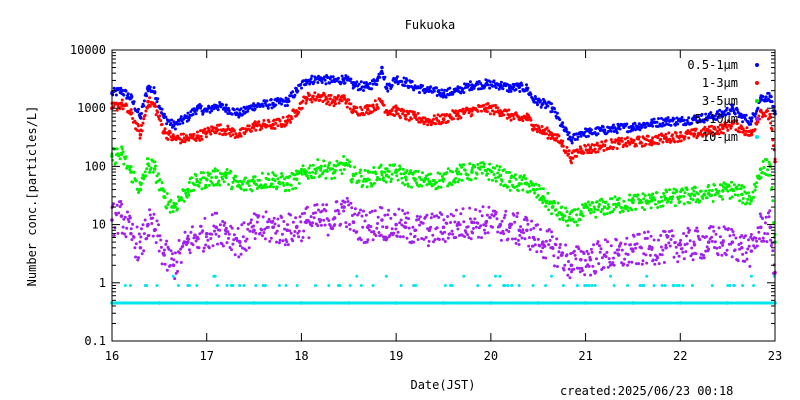  Describe the element at coordinates (396, 356) in the screenshot. I see `x-tick-label: 19` at that location.